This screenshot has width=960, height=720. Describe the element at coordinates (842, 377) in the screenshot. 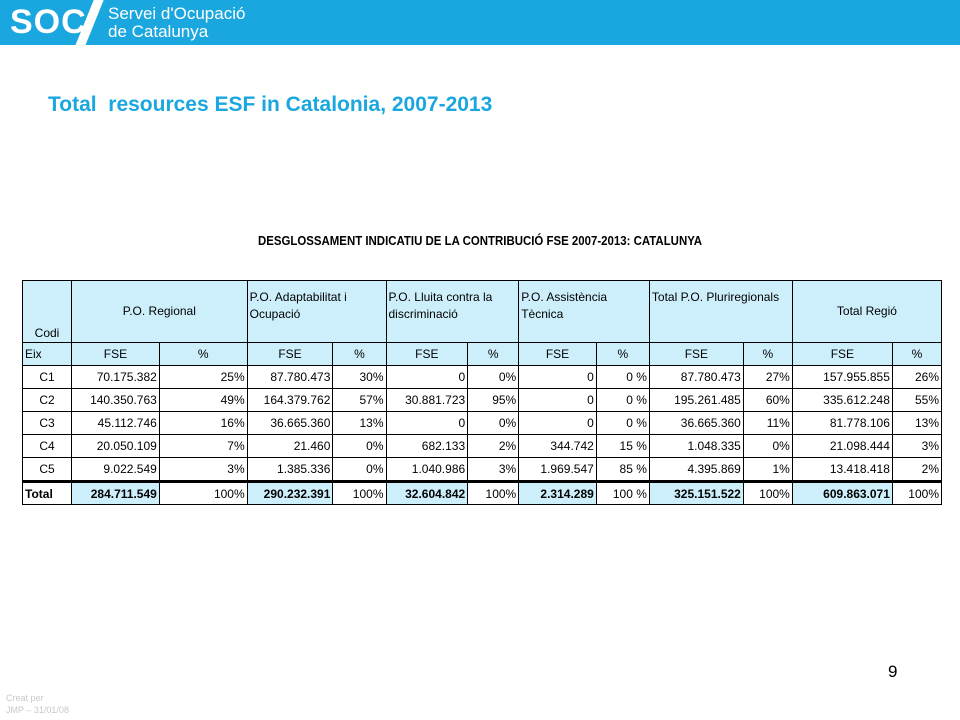

I see `fse-cell: 157.955.855` at that location.